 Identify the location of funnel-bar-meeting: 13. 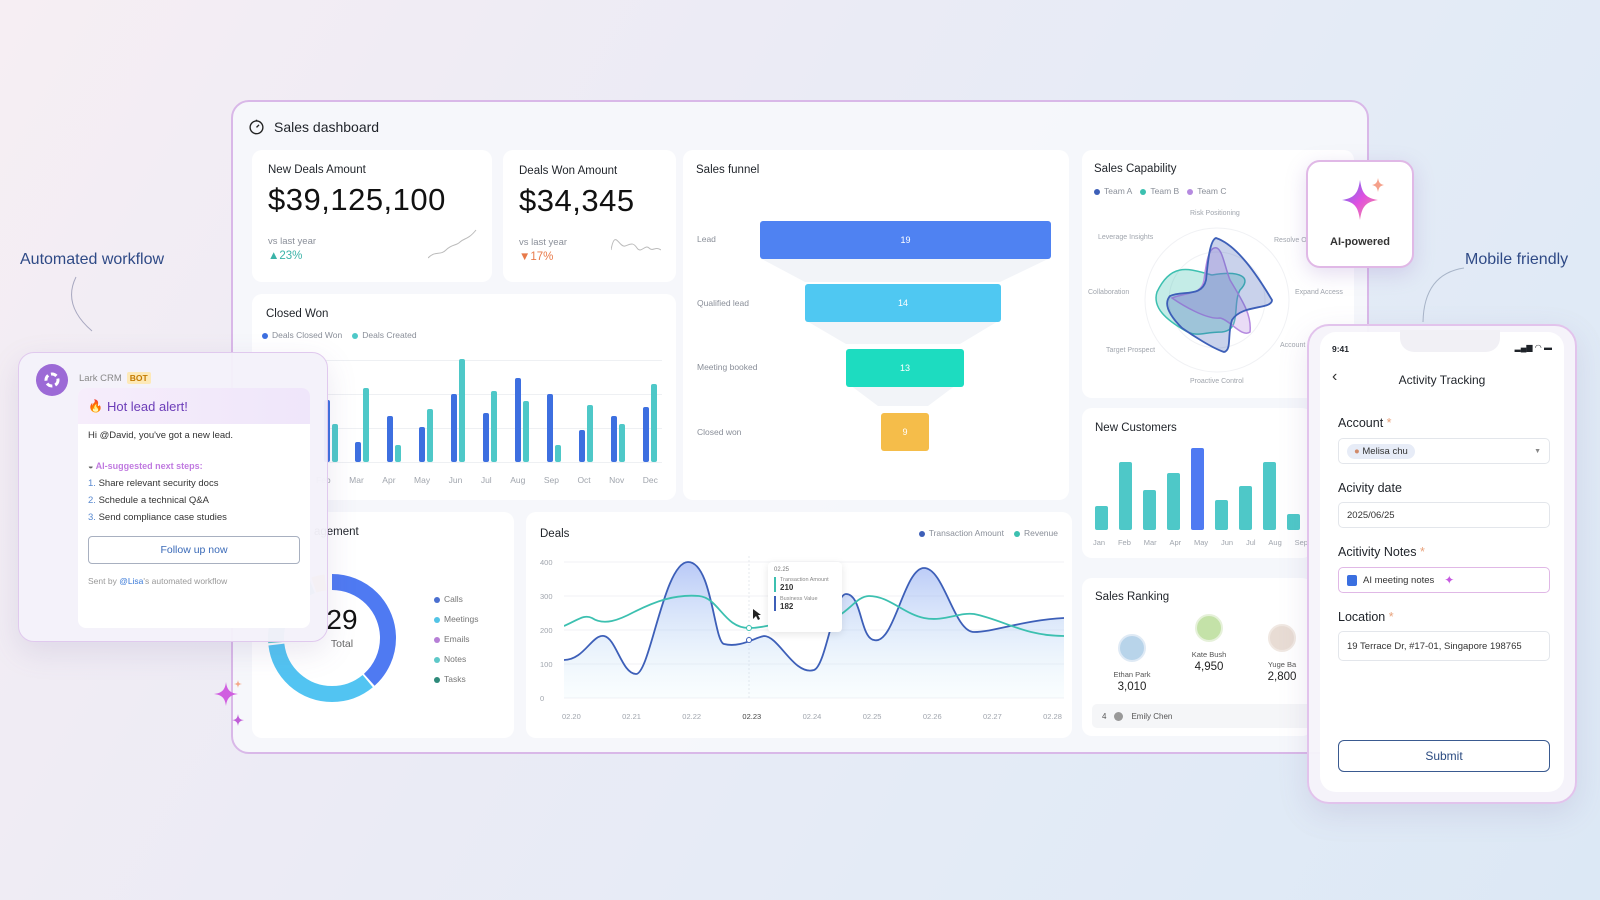
(905, 368).